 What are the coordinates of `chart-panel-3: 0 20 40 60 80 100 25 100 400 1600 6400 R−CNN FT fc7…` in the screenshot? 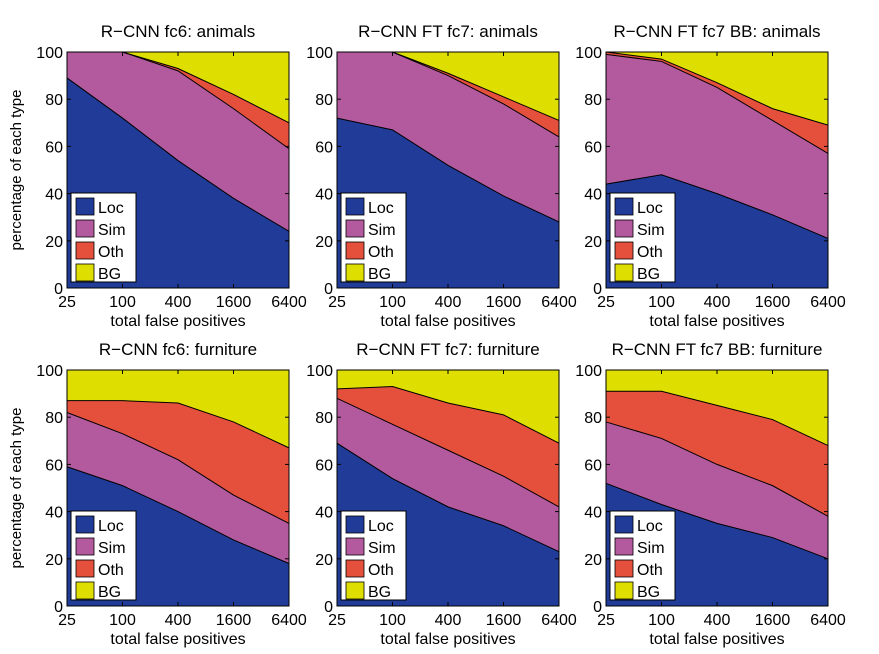 It's located at (710, 176).